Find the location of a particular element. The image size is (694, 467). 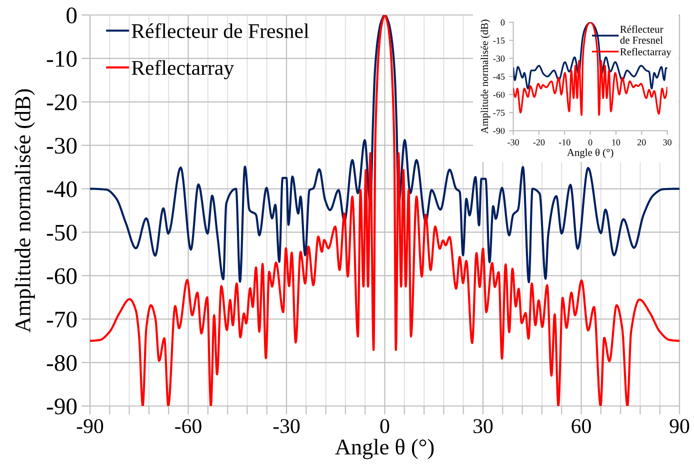

y-tick-label: -10 is located at coordinates (61, 58).